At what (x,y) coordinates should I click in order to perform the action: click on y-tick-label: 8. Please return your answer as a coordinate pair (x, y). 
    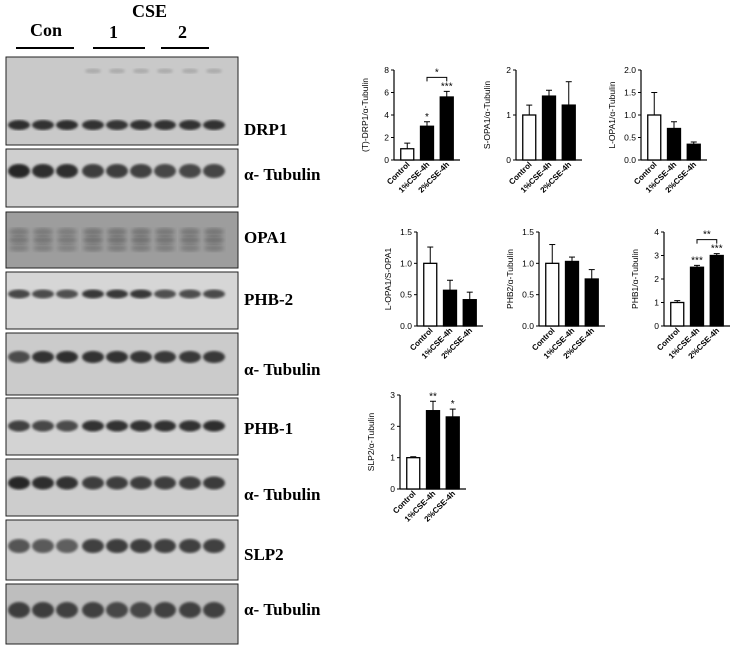
    Looking at the image, I should click on (386, 70).